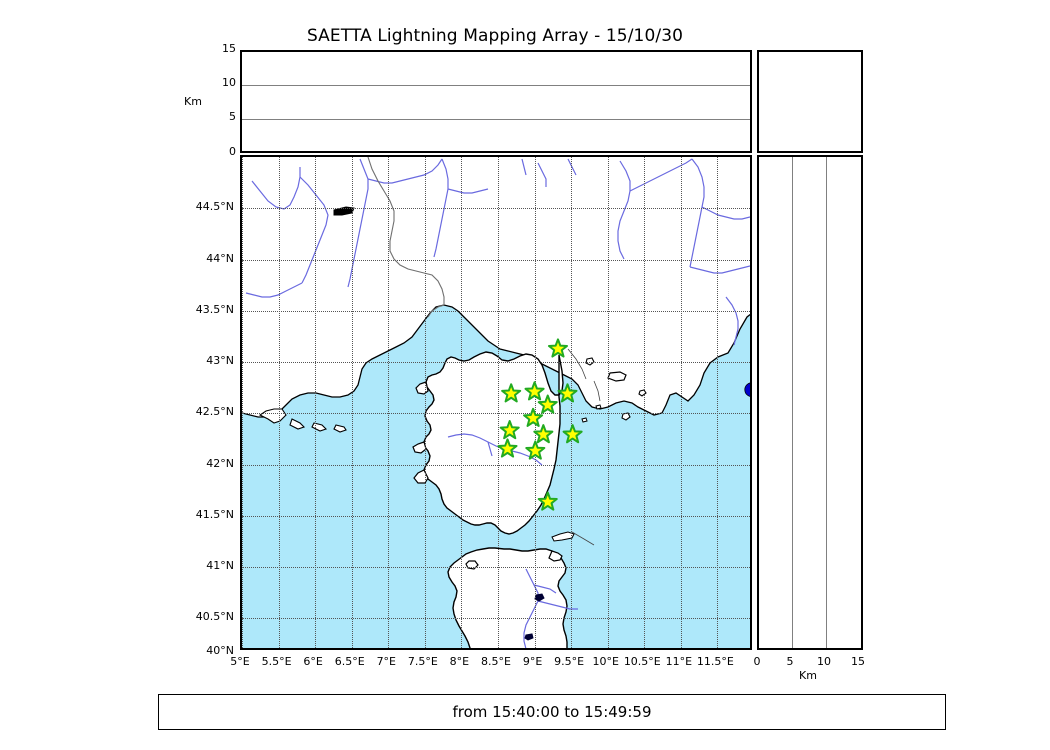 This screenshot has width=1050, height=750. What do you see at coordinates (220, 258) in the screenshot?
I see `map-ytick-44: 44°N` at bounding box center [220, 258].